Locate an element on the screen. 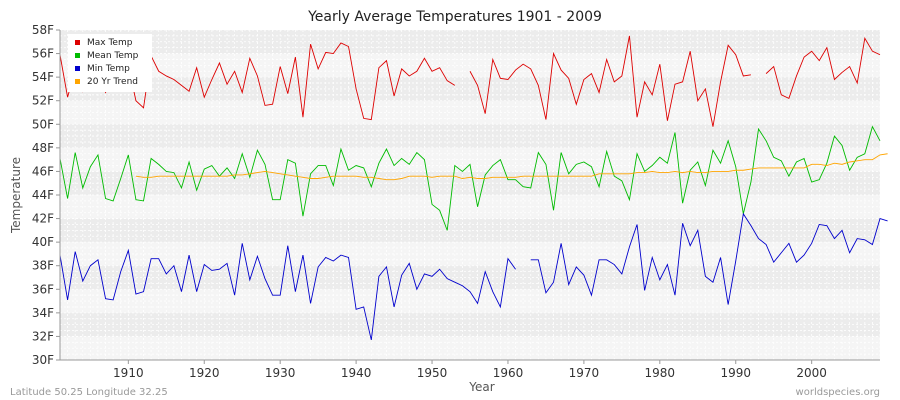  x-tick-label: 1980 is located at coordinates (660, 373).